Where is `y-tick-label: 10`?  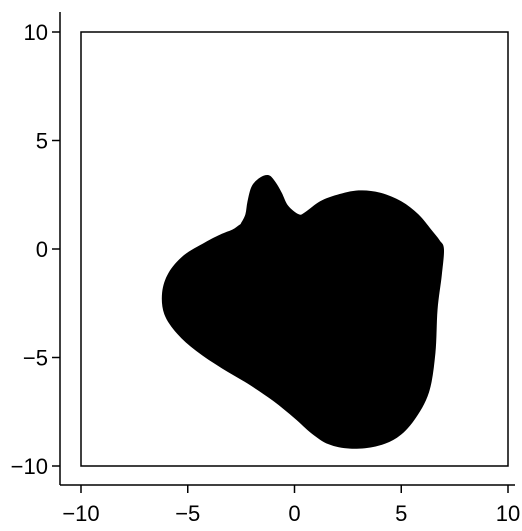 y-tick-label: 10 is located at coordinates (36, 32).